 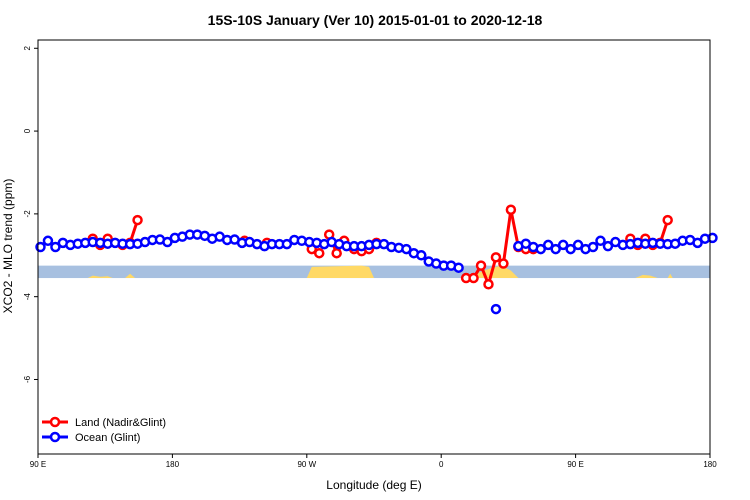 I want to click on y-tick-label: -4, so click(x=27, y=297).